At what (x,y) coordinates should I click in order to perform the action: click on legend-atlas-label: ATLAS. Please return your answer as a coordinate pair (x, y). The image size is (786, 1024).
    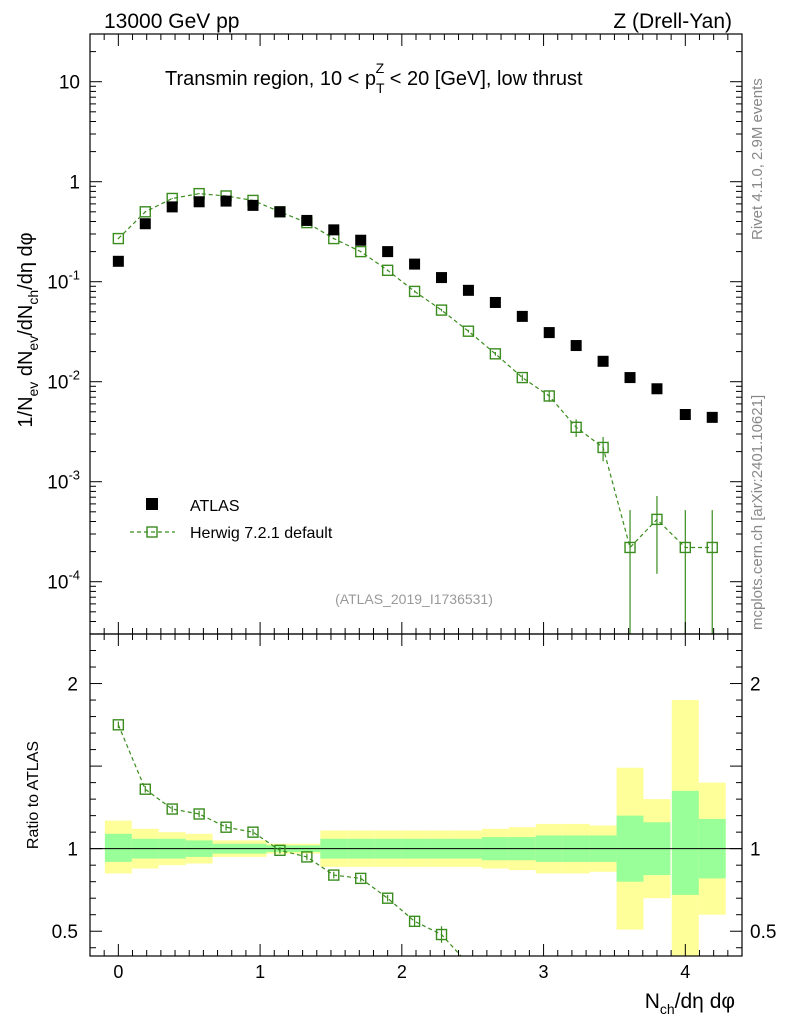
    Looking at the image, I should click on (215, 506).